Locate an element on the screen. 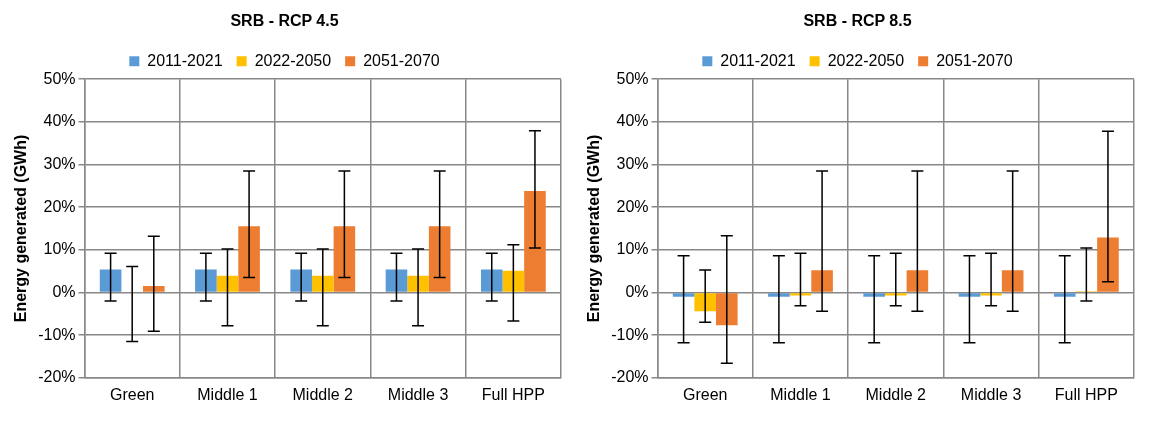 This screenshot has height=425, width=1154. chart-title: SRB - RCP 4.5 is located at coordinates (284, 21).